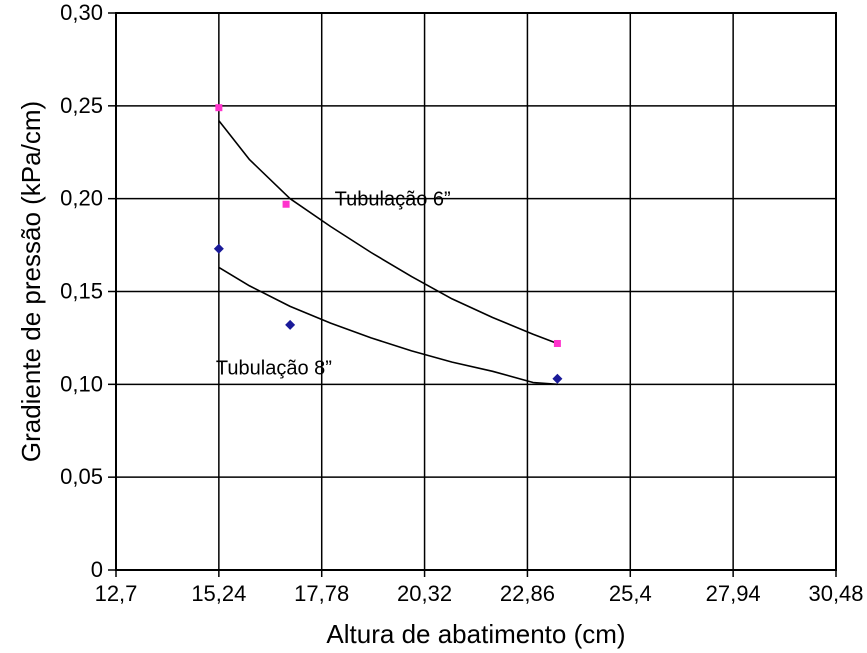 The image size is (867, 653). What do you see at coordinates (527, 593) in the screenshot?
I see `x-tick-label: 22,86` at bounding box center [527, 593].